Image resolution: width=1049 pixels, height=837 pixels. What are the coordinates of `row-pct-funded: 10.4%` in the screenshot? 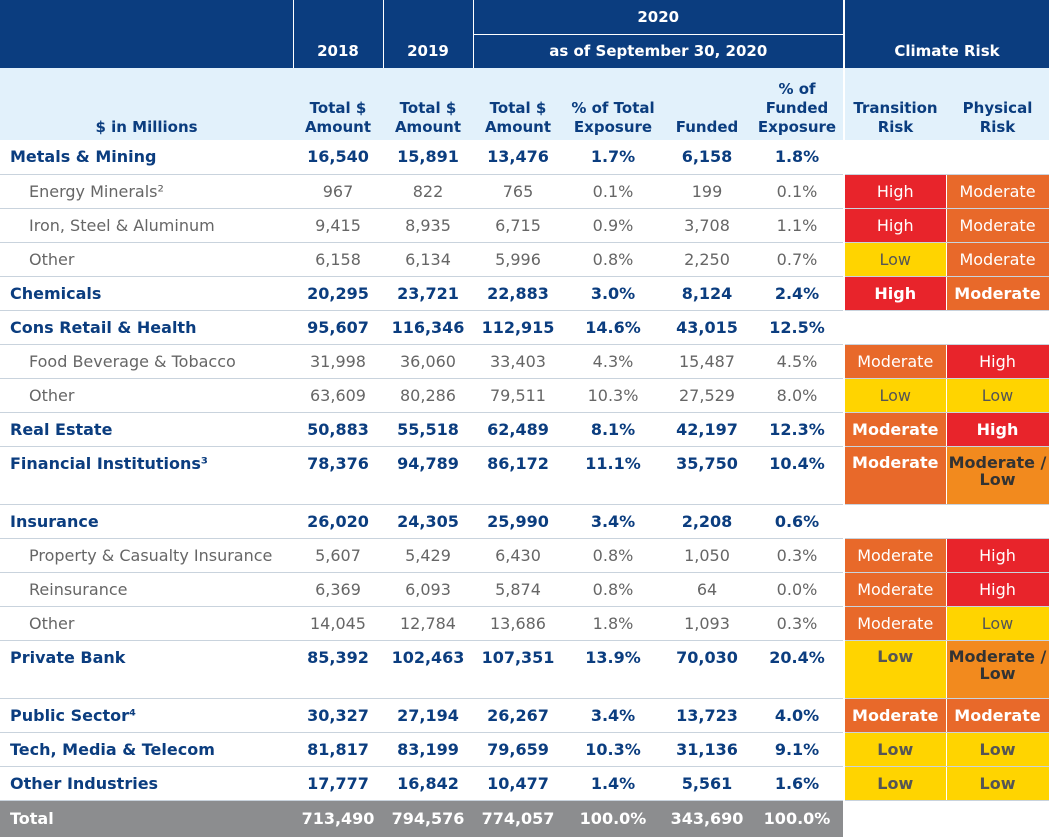 It's located at (797, 475).